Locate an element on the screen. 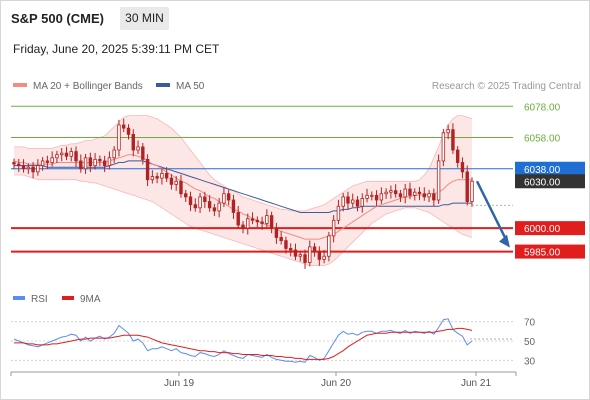  ma9-label: 9MA is located at coordinates (90, 299).